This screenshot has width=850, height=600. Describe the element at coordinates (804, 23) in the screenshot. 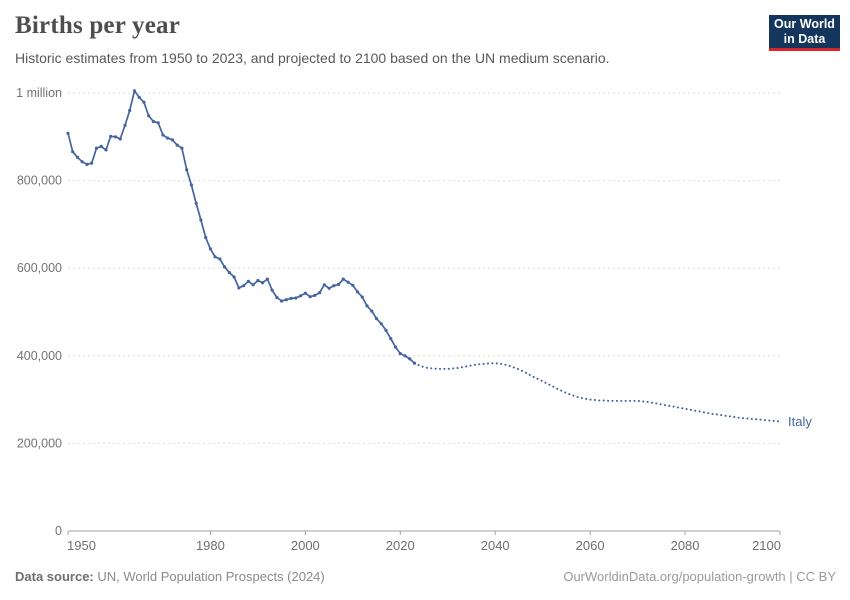

I see `owid-logo-line1: Our World` at that location.